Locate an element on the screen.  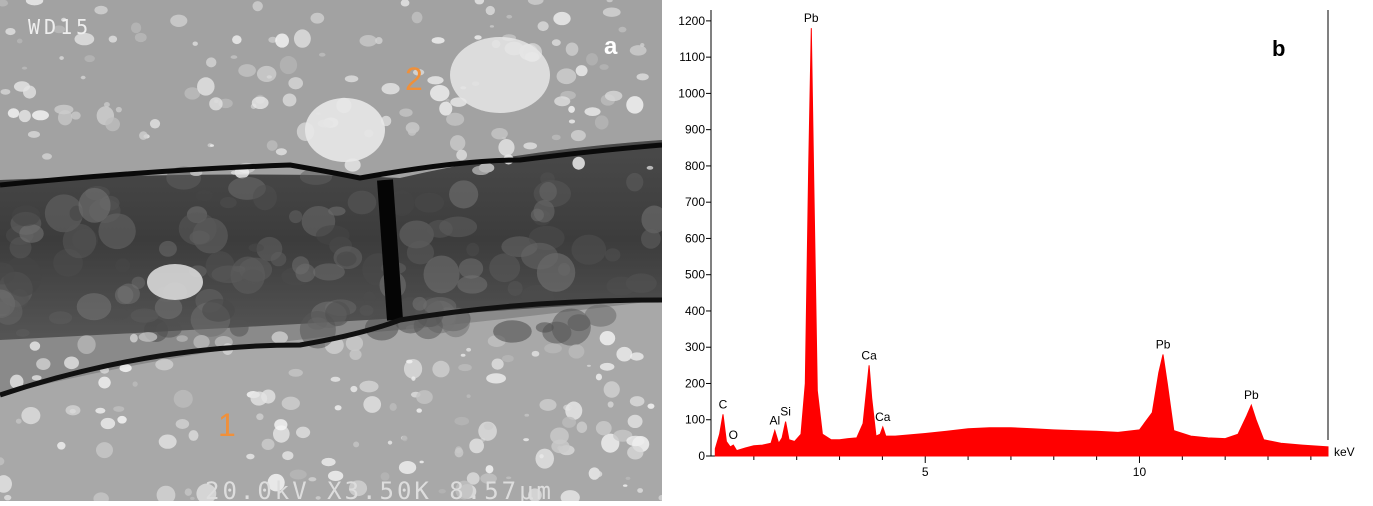
x-tick-label: 10 is located at coordinates (1140, 472).